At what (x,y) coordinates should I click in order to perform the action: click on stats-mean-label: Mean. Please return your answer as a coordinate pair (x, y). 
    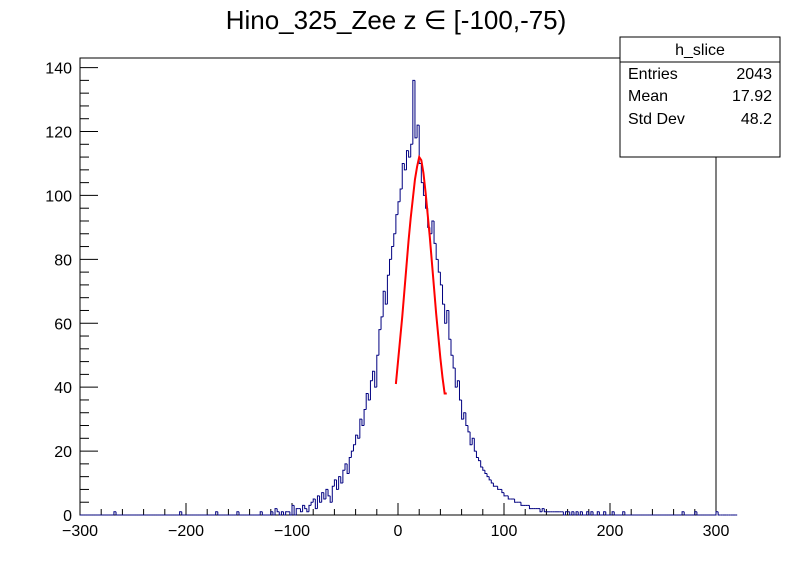
    Looking at the image, I should click on (648, 96).